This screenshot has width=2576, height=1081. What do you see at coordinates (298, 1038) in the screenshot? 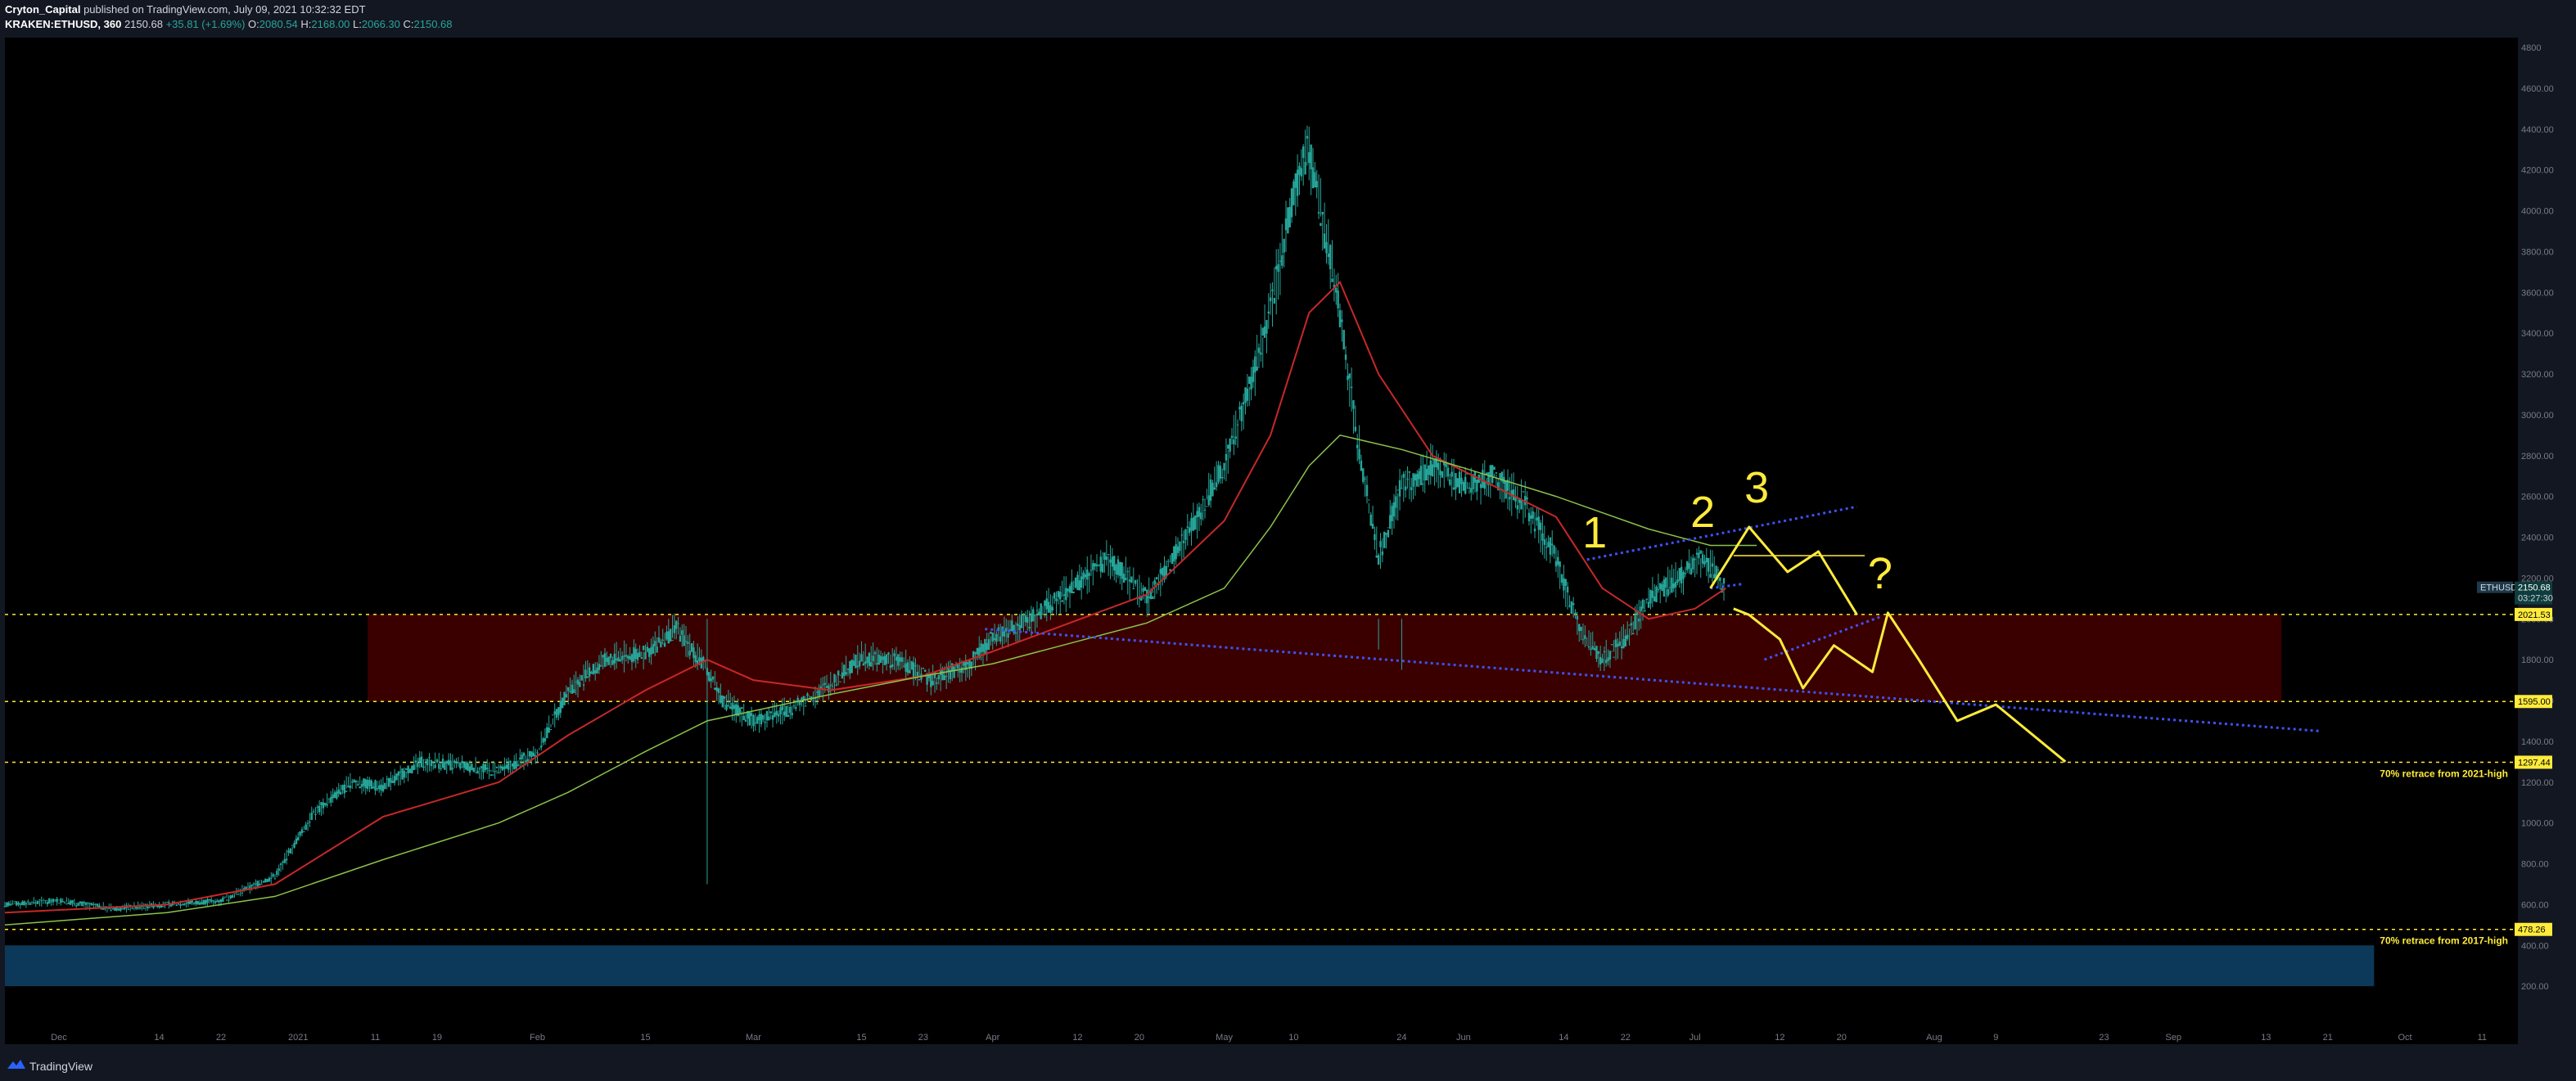
I see `x-tick-label: 2021` at bounding box center [298, 1038].